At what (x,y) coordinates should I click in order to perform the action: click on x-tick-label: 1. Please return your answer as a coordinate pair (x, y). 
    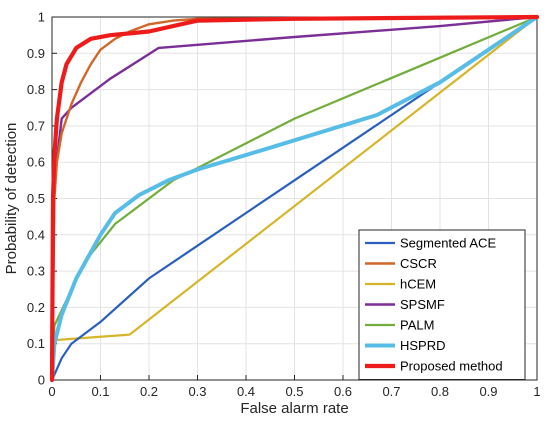
    Looking at the image, I should click on (536, 391).